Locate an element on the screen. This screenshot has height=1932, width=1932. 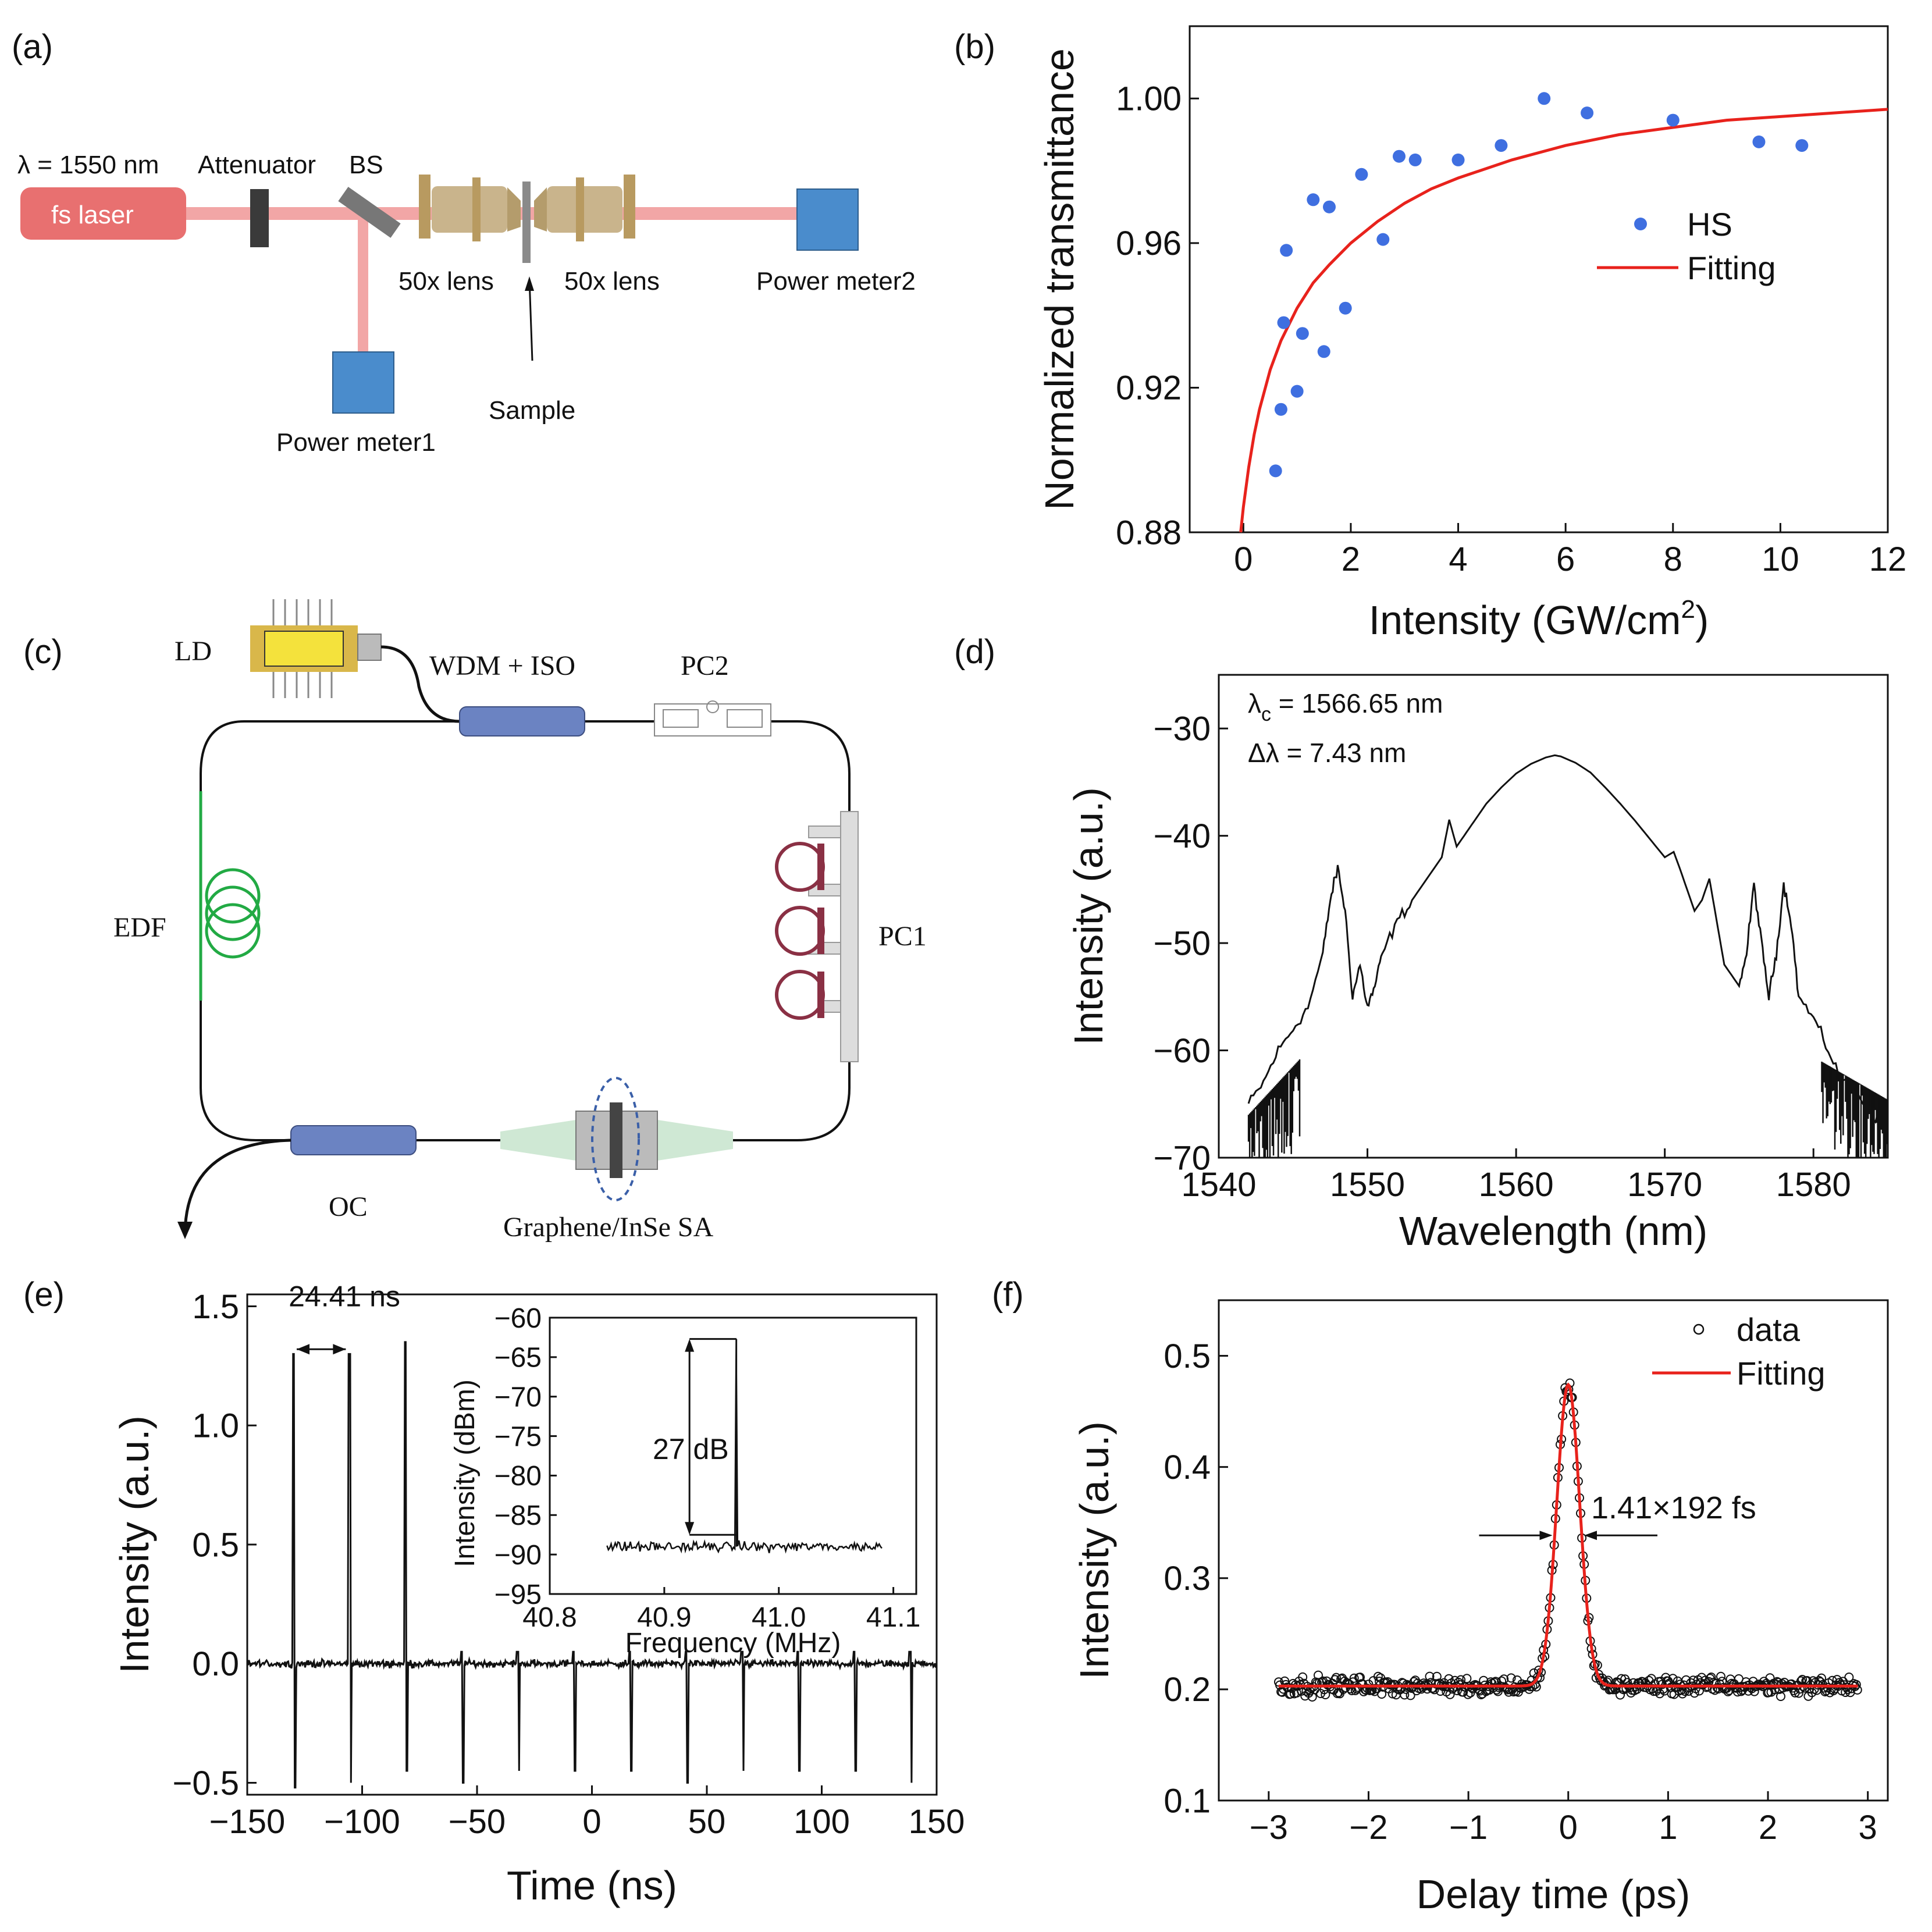
panel-e-ticks: −150 −100 −50 0 50 100 150 −0.5 0.0 0.5 1.0 1.5 is located at coordinates (569, 1565).